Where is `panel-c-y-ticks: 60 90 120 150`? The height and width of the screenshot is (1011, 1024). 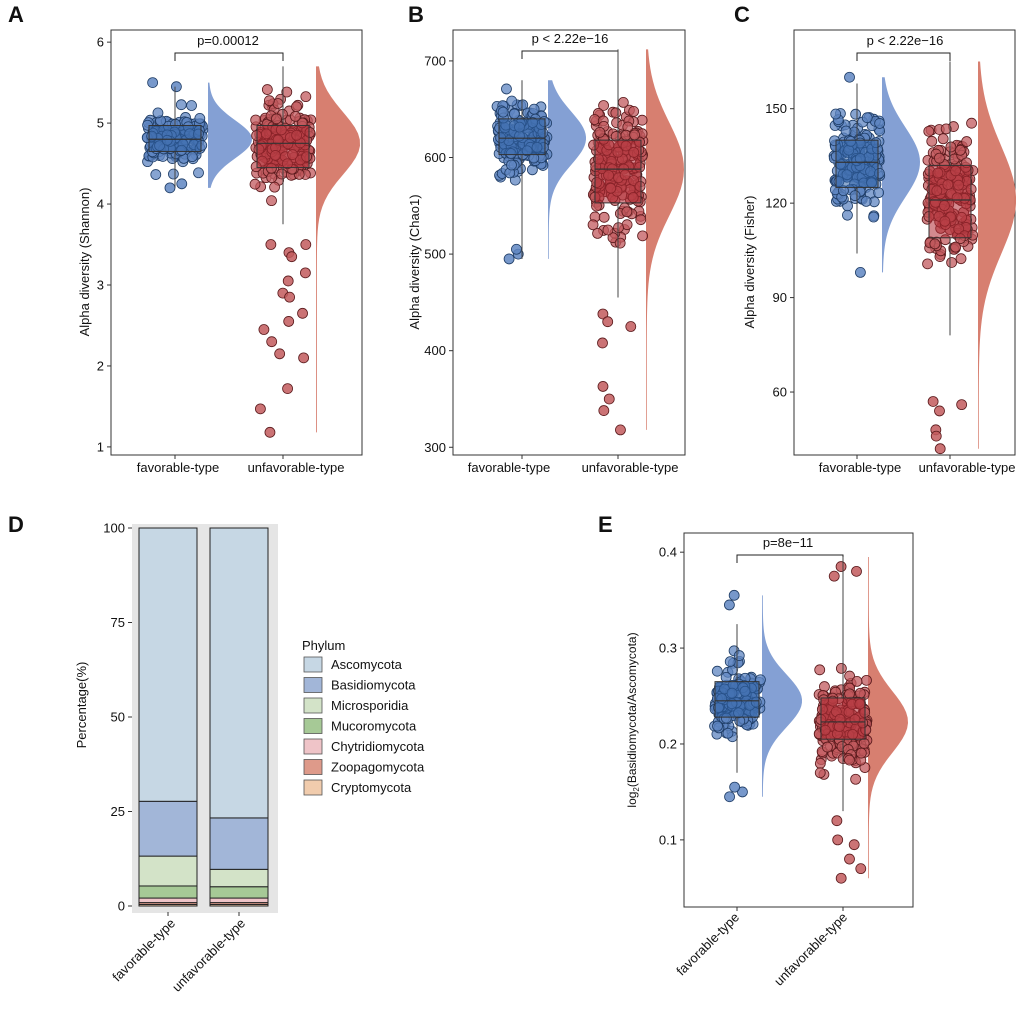 panel-c-y-ticks: 60 90 120 150 is located at coordinates (858, 280).